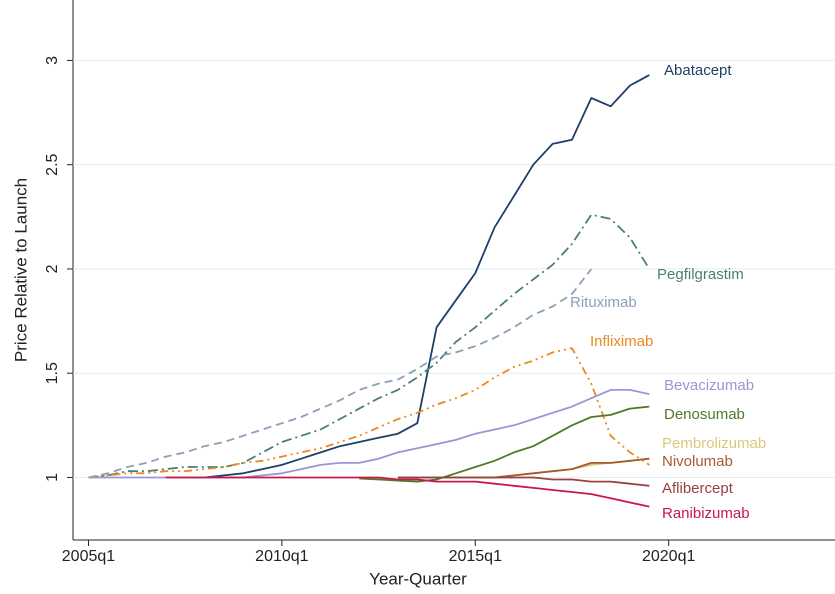 The width and height of the screenshot is (835, 594). I want to click on series-label: Abatacept, so click(698, 70).